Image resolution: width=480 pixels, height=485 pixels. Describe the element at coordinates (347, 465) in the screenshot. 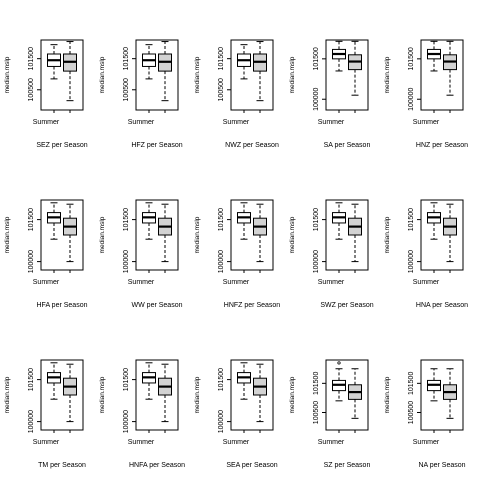

I see `x-axis-title: SZ per Season` at that location.